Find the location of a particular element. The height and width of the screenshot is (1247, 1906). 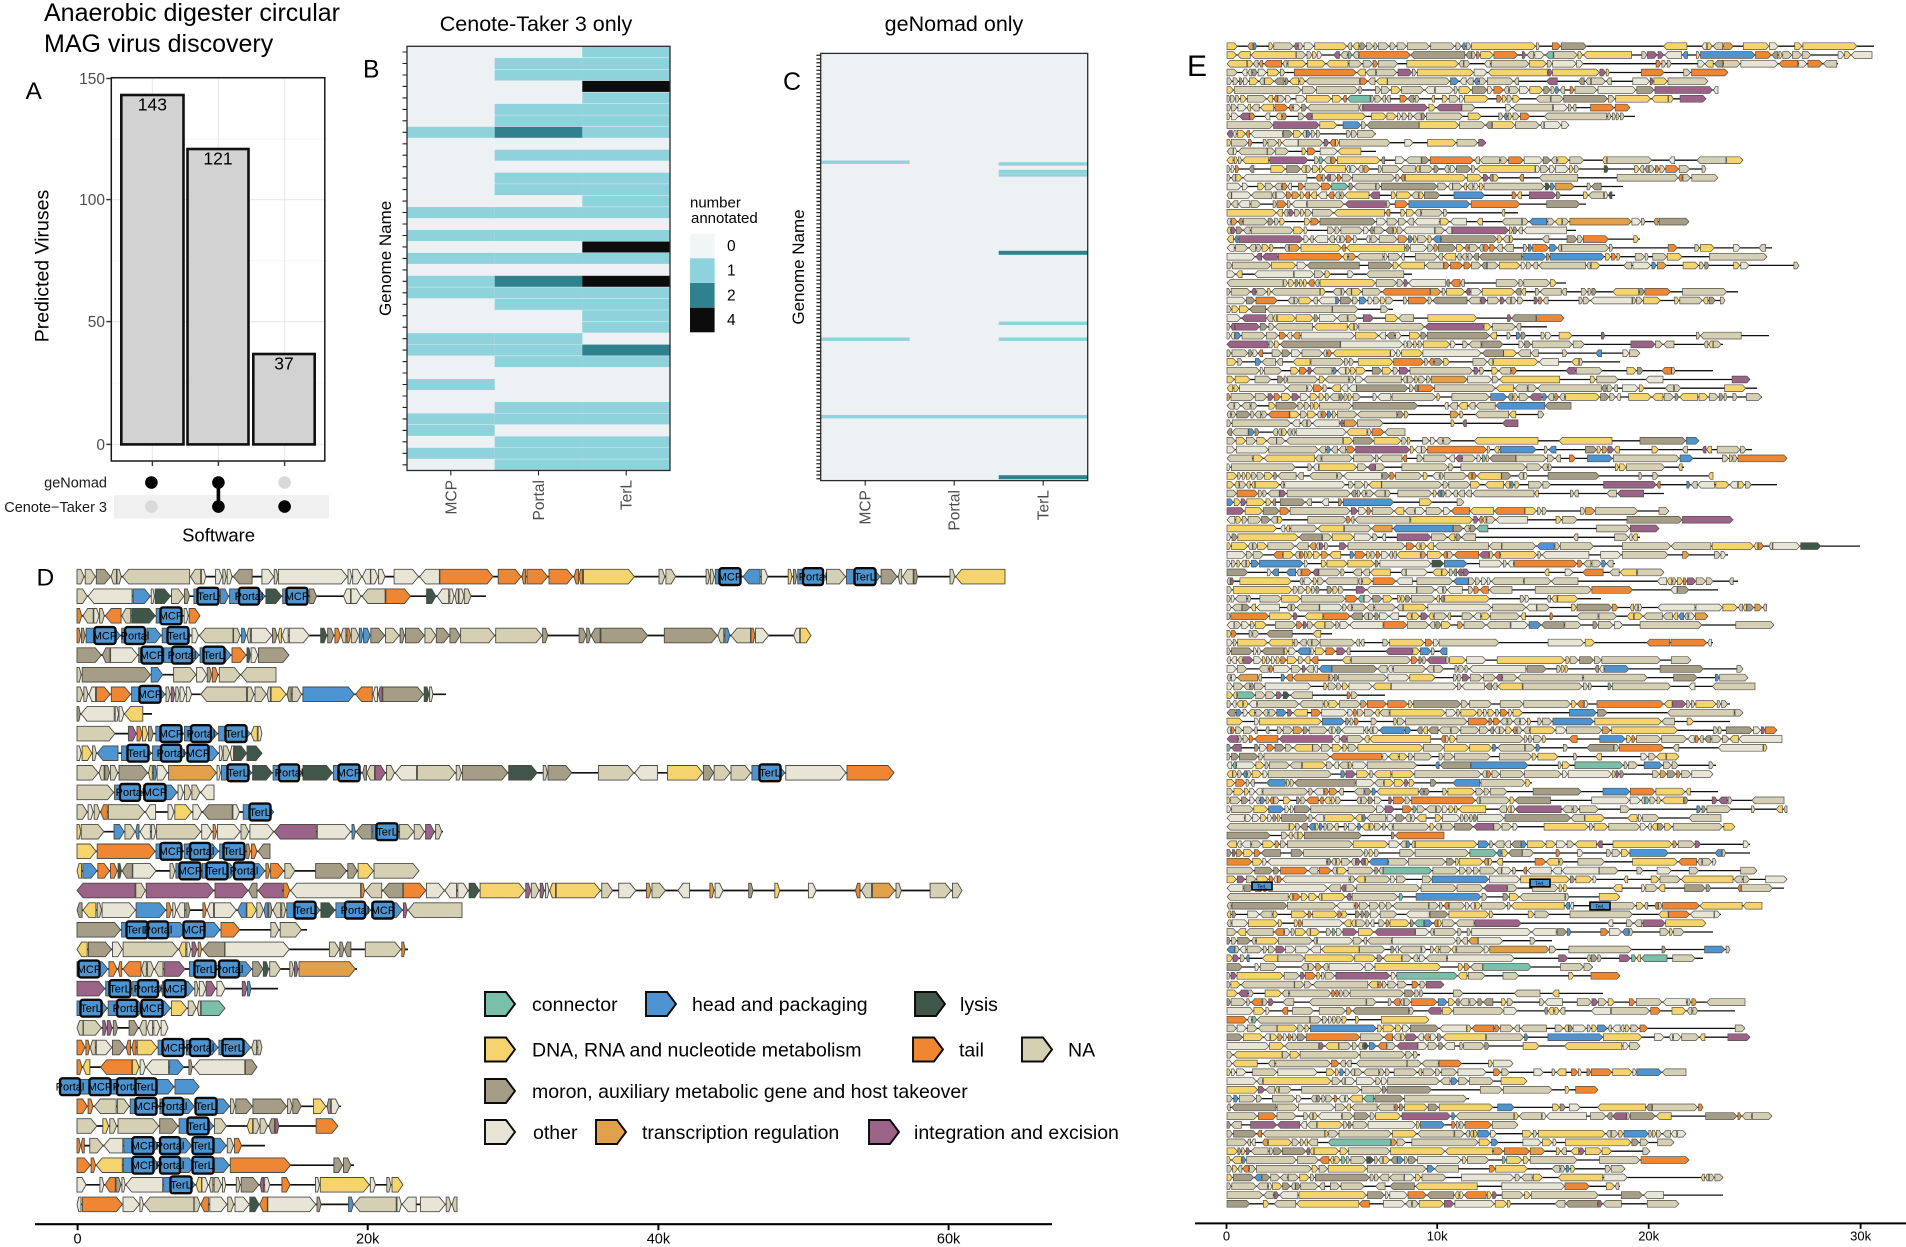

svg-text:DNA, RNA and nucleotide metabo: DNA, RNA and nucleotide metabolism is located at coordinates (697, 1051).